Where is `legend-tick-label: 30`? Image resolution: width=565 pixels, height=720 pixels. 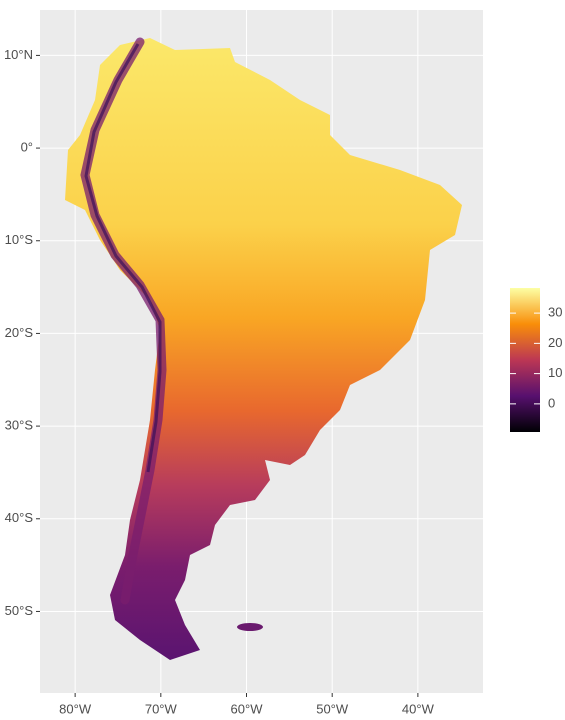
legend-tick-label: 30 is located at coordinates (555, 312).